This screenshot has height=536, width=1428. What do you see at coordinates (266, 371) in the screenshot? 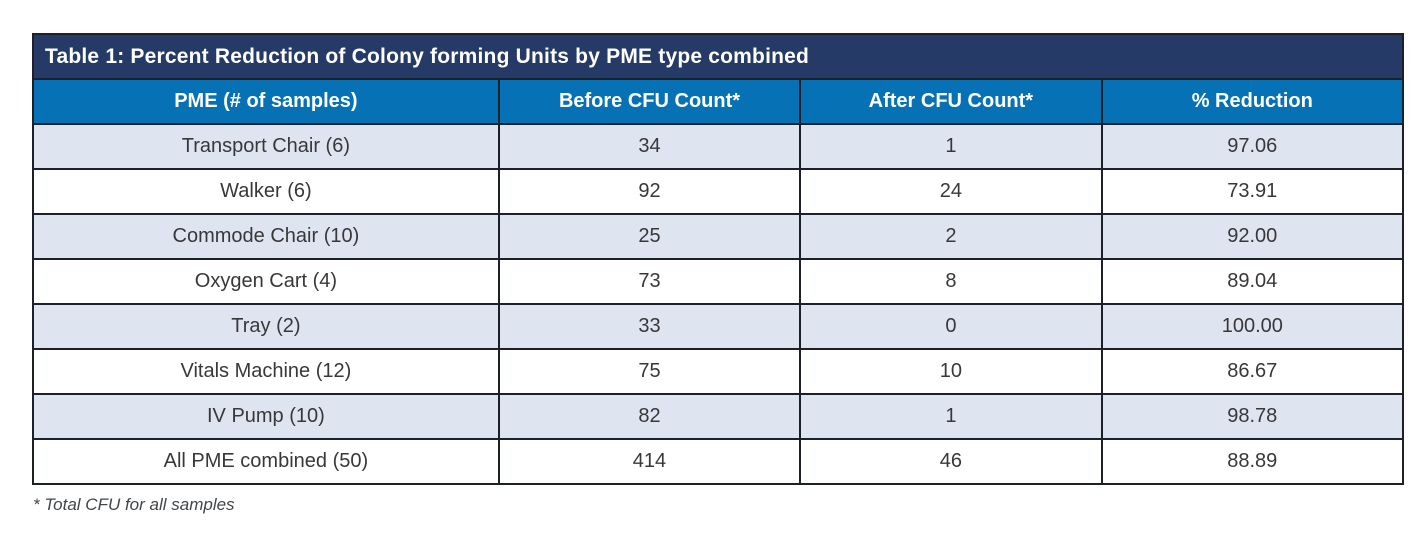
I see `pme-type-cell: Vitals Machine (12)` at bounding box center [266, 371].